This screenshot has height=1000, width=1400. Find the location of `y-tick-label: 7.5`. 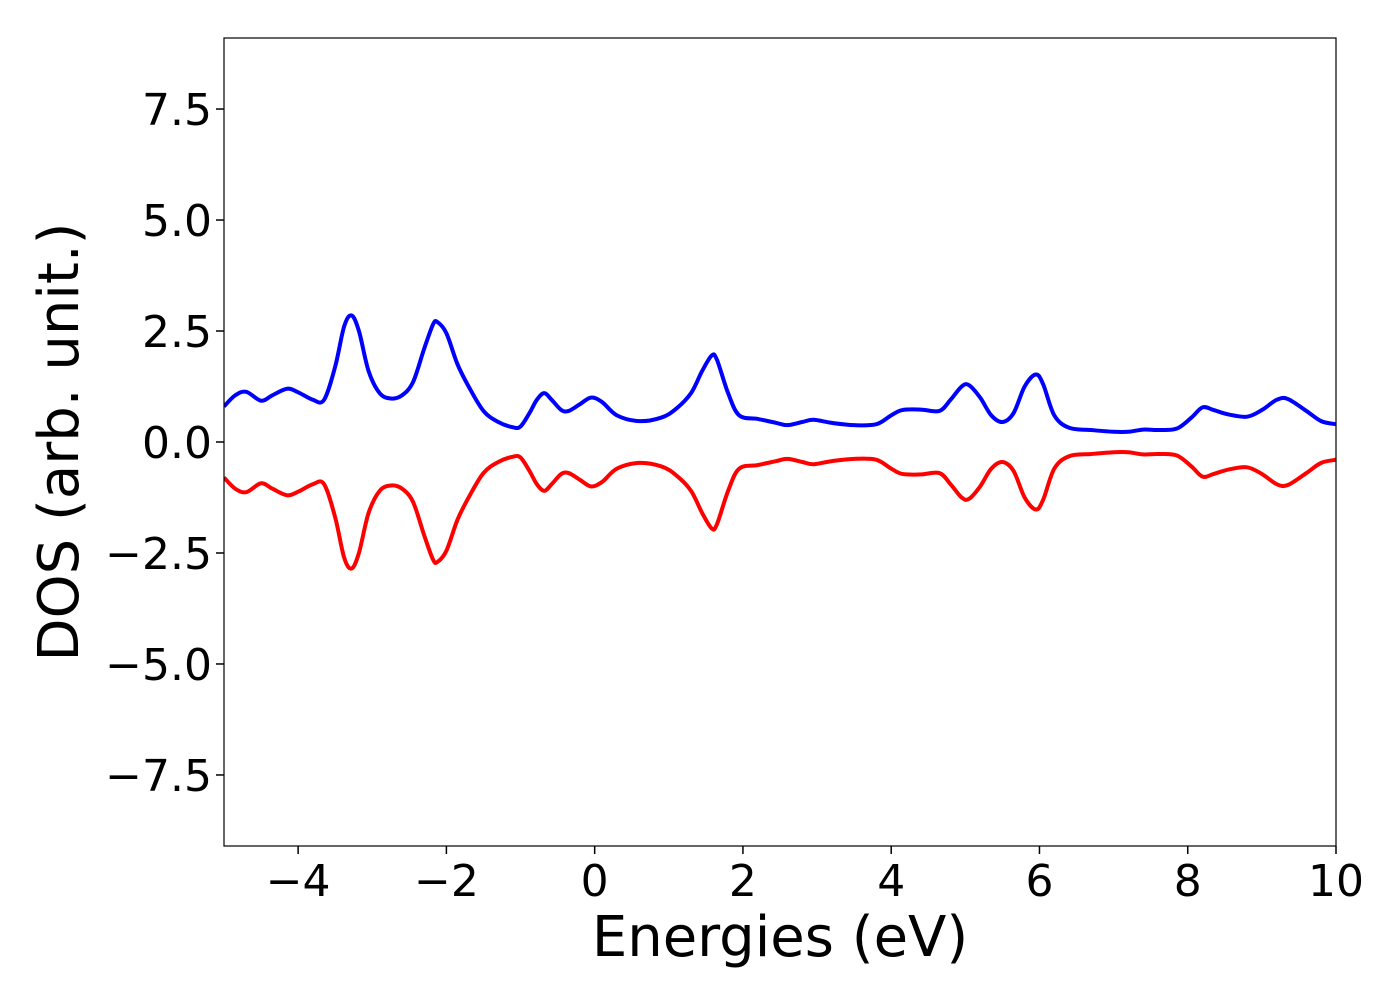

y-tick-label: 7.5 is located at coordinates (177, 110).